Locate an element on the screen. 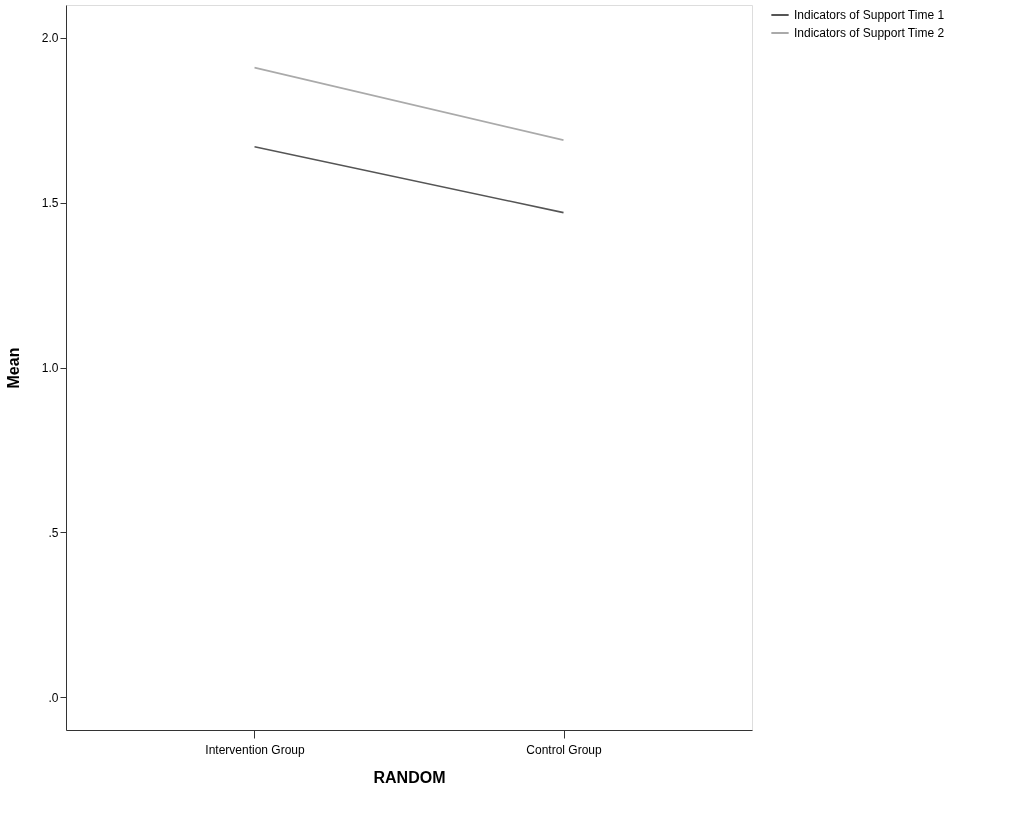 Image resolution: width=1024 pixels, height=819 pixels. y-tick-label: .5 is located at coordinates (53, 532).